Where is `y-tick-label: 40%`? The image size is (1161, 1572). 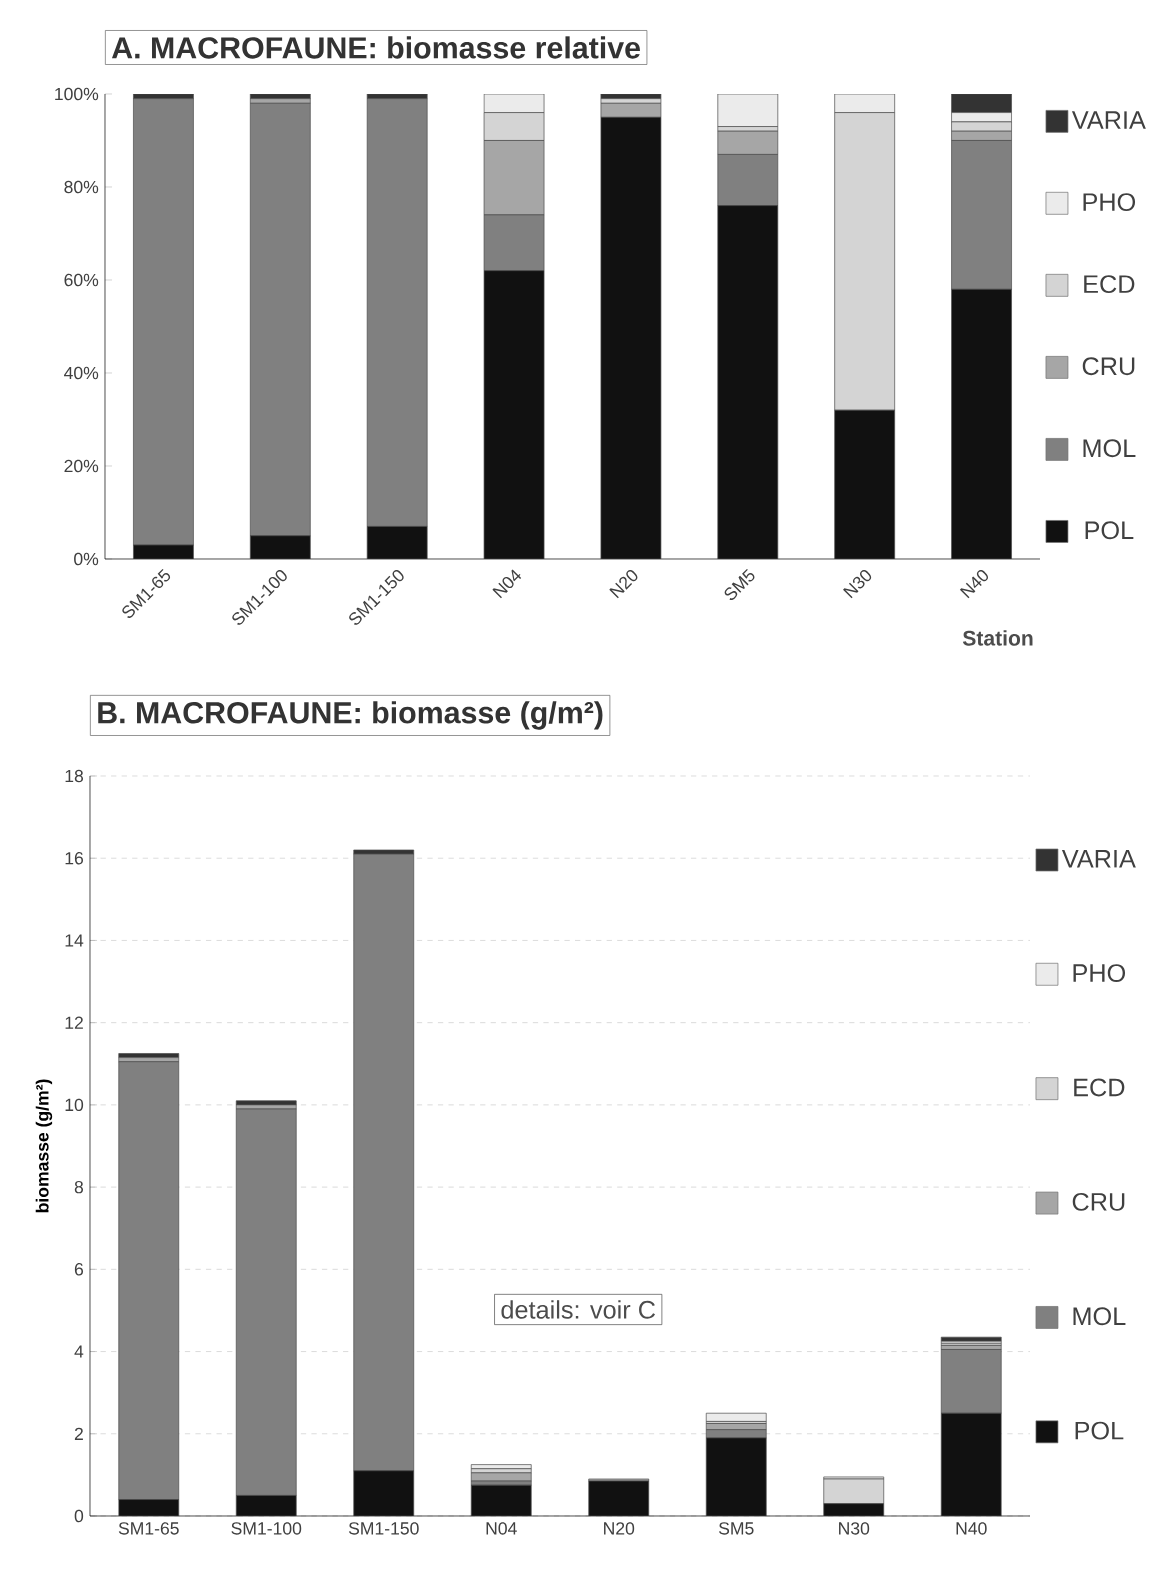
y-tick-label: 40% is located at coordinates (81, 373).